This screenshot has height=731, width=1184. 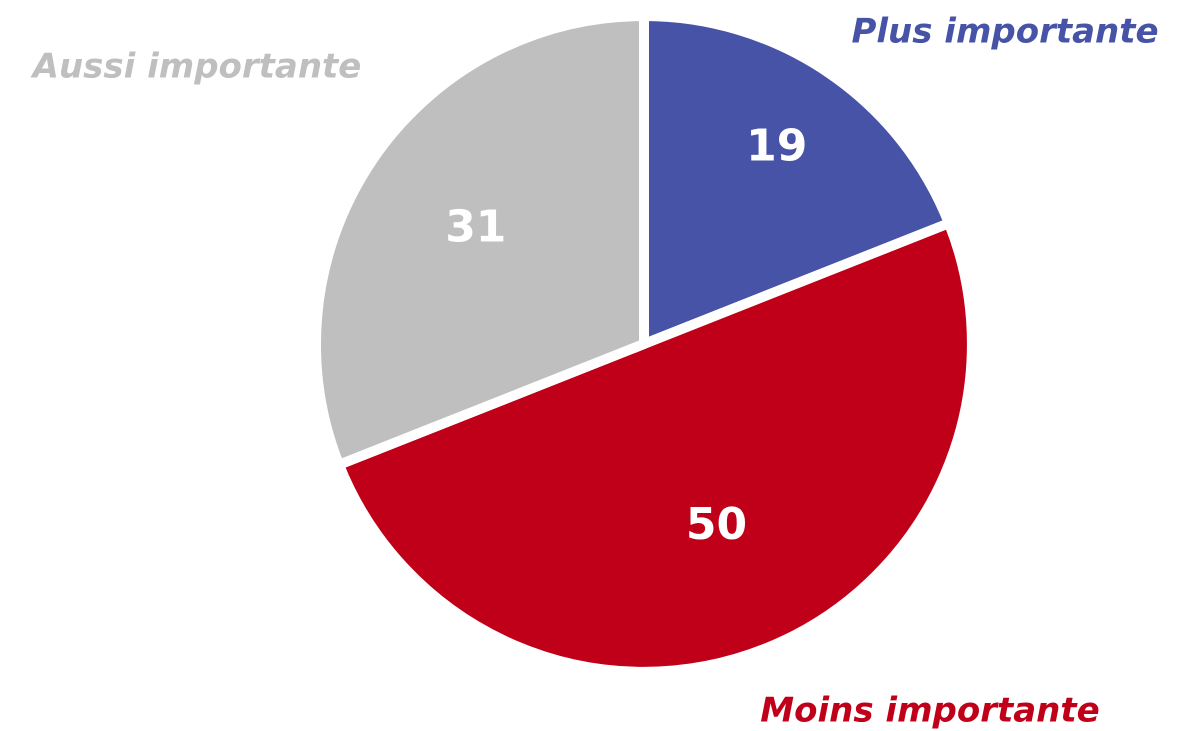 What do you see at coordinates (196, 67) in the screenshot?
I see `category-label: Aussi importante` at bounding box center [196, 67].